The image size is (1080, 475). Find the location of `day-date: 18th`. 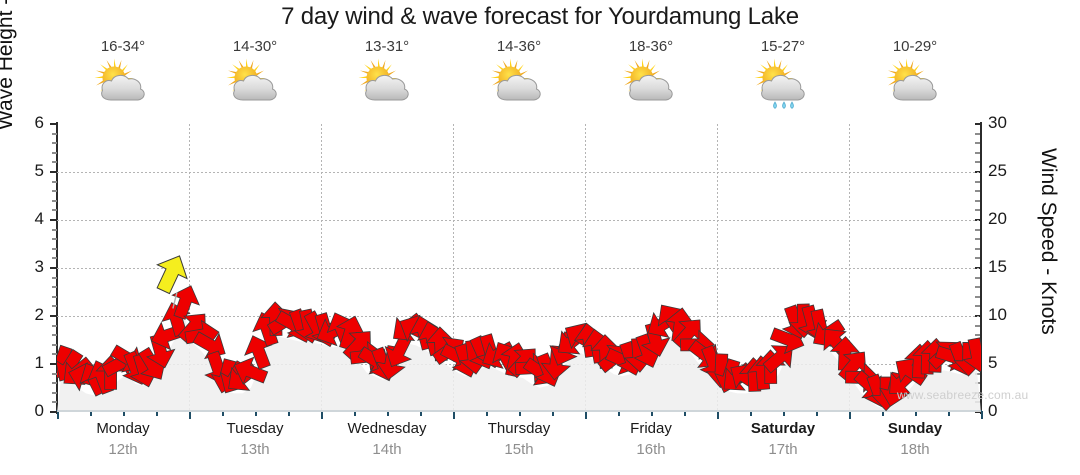

day-date: 18th is located at coordinates (915, 449).